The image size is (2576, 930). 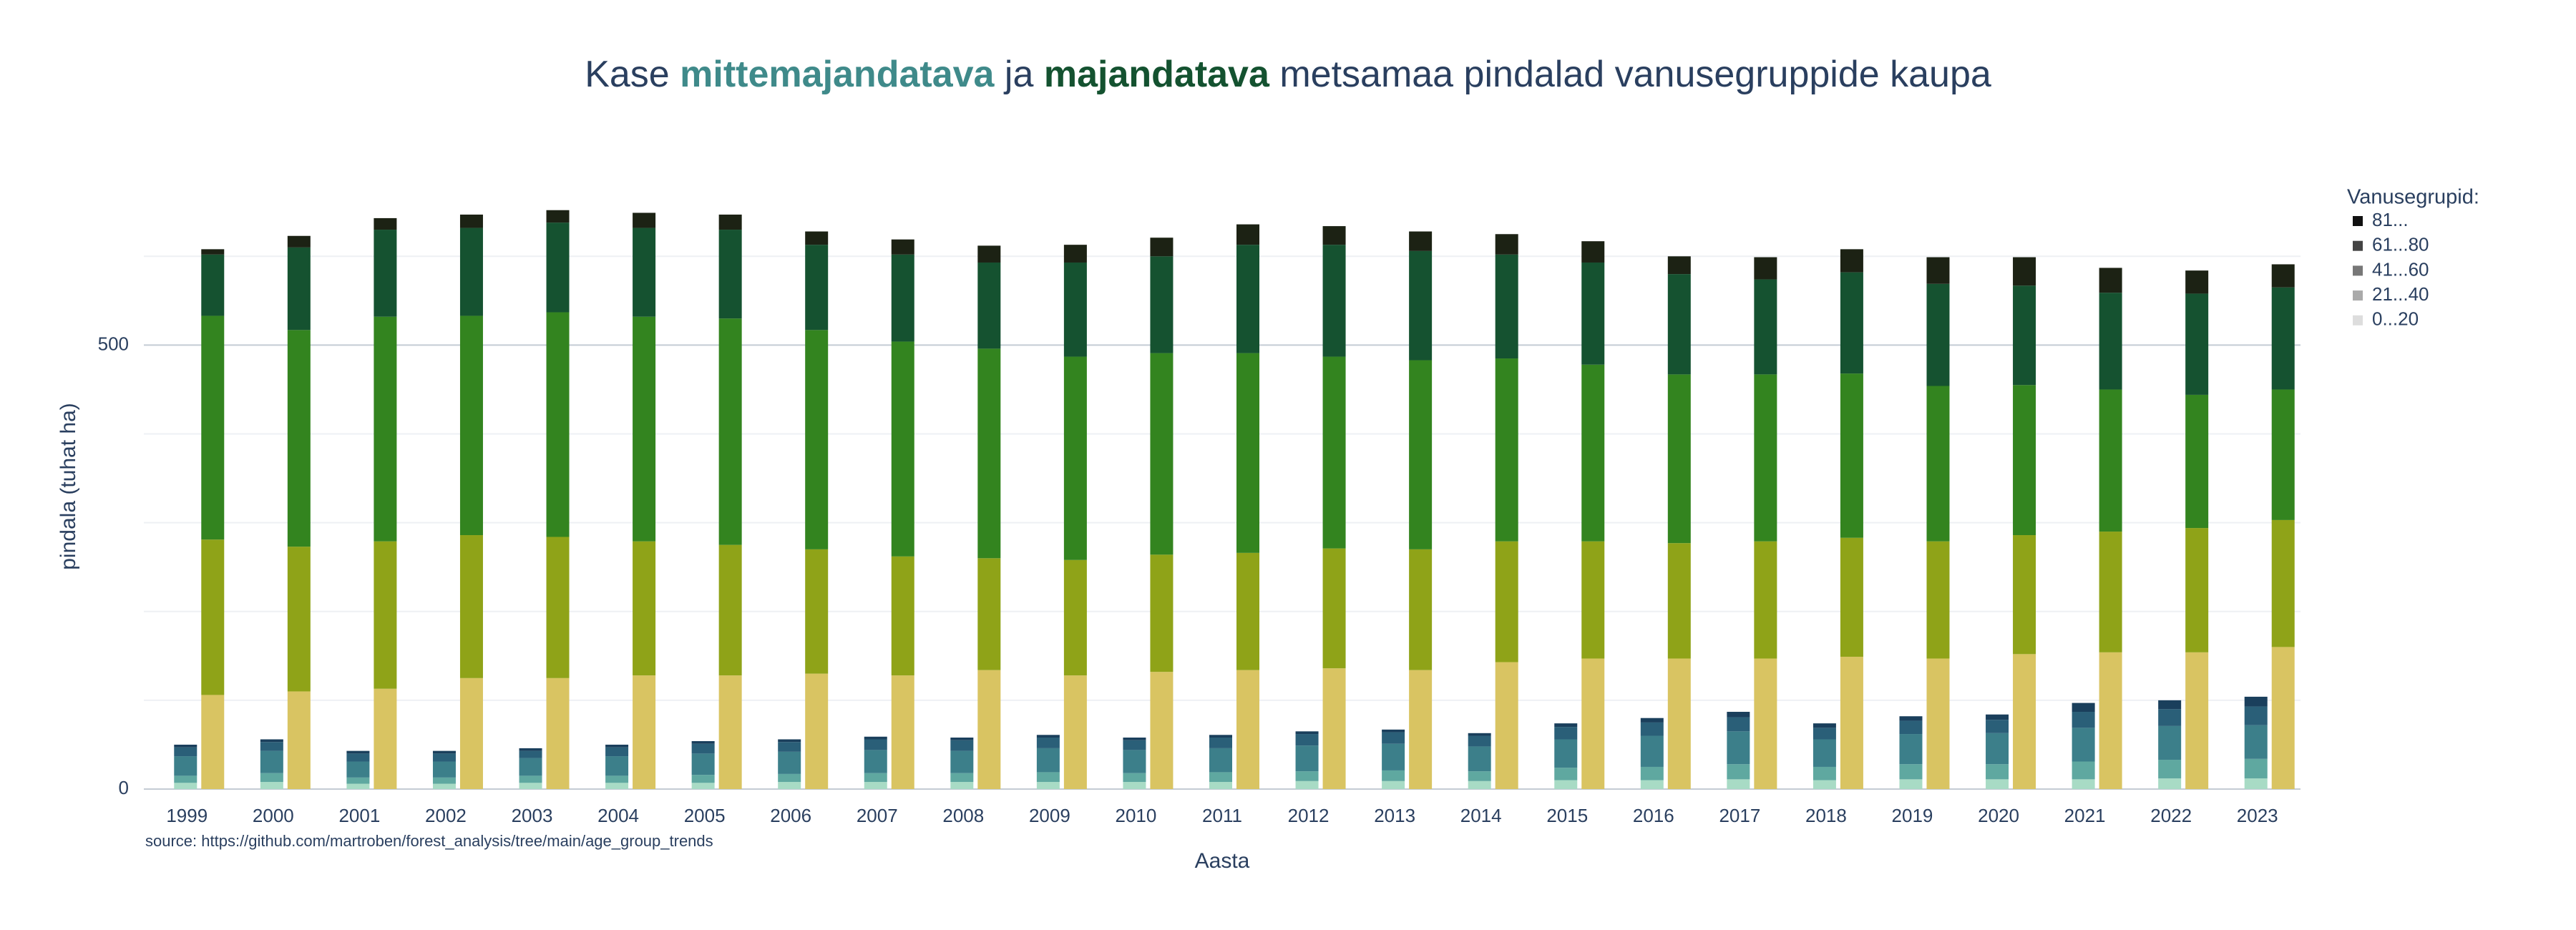 I want to click on x-tick-label: 2019, so click(x=1912, y=815).